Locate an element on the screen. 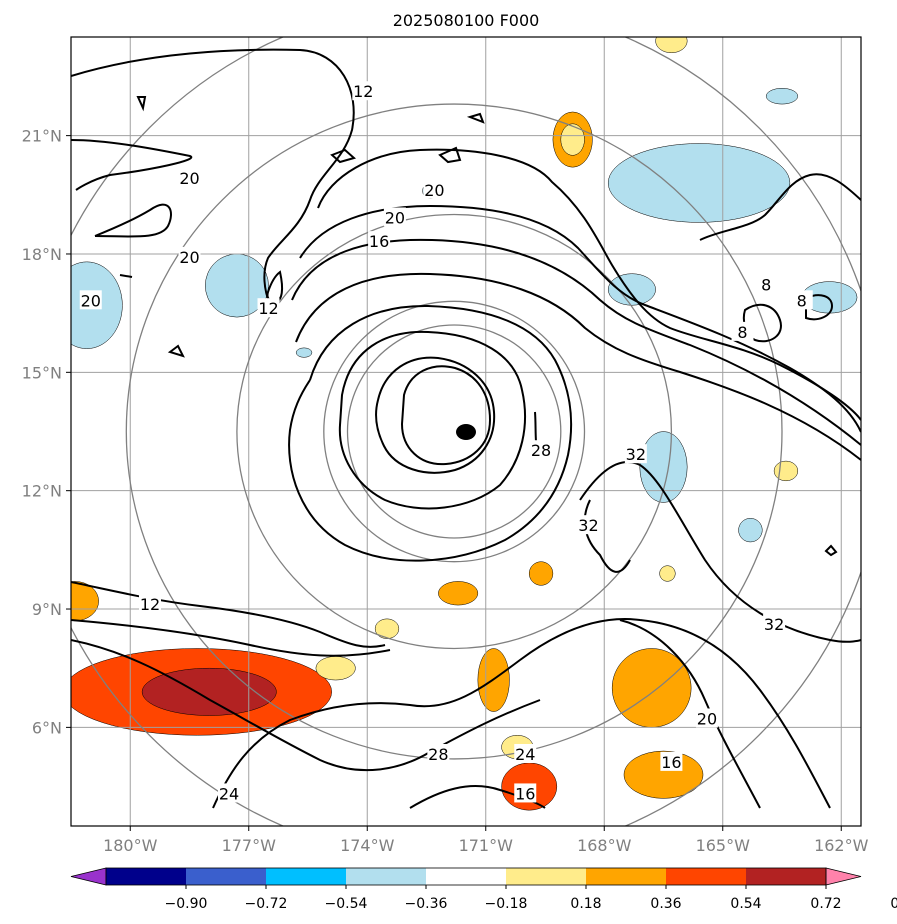  contour-label-0: 12 is located at coordinates (363, 91).